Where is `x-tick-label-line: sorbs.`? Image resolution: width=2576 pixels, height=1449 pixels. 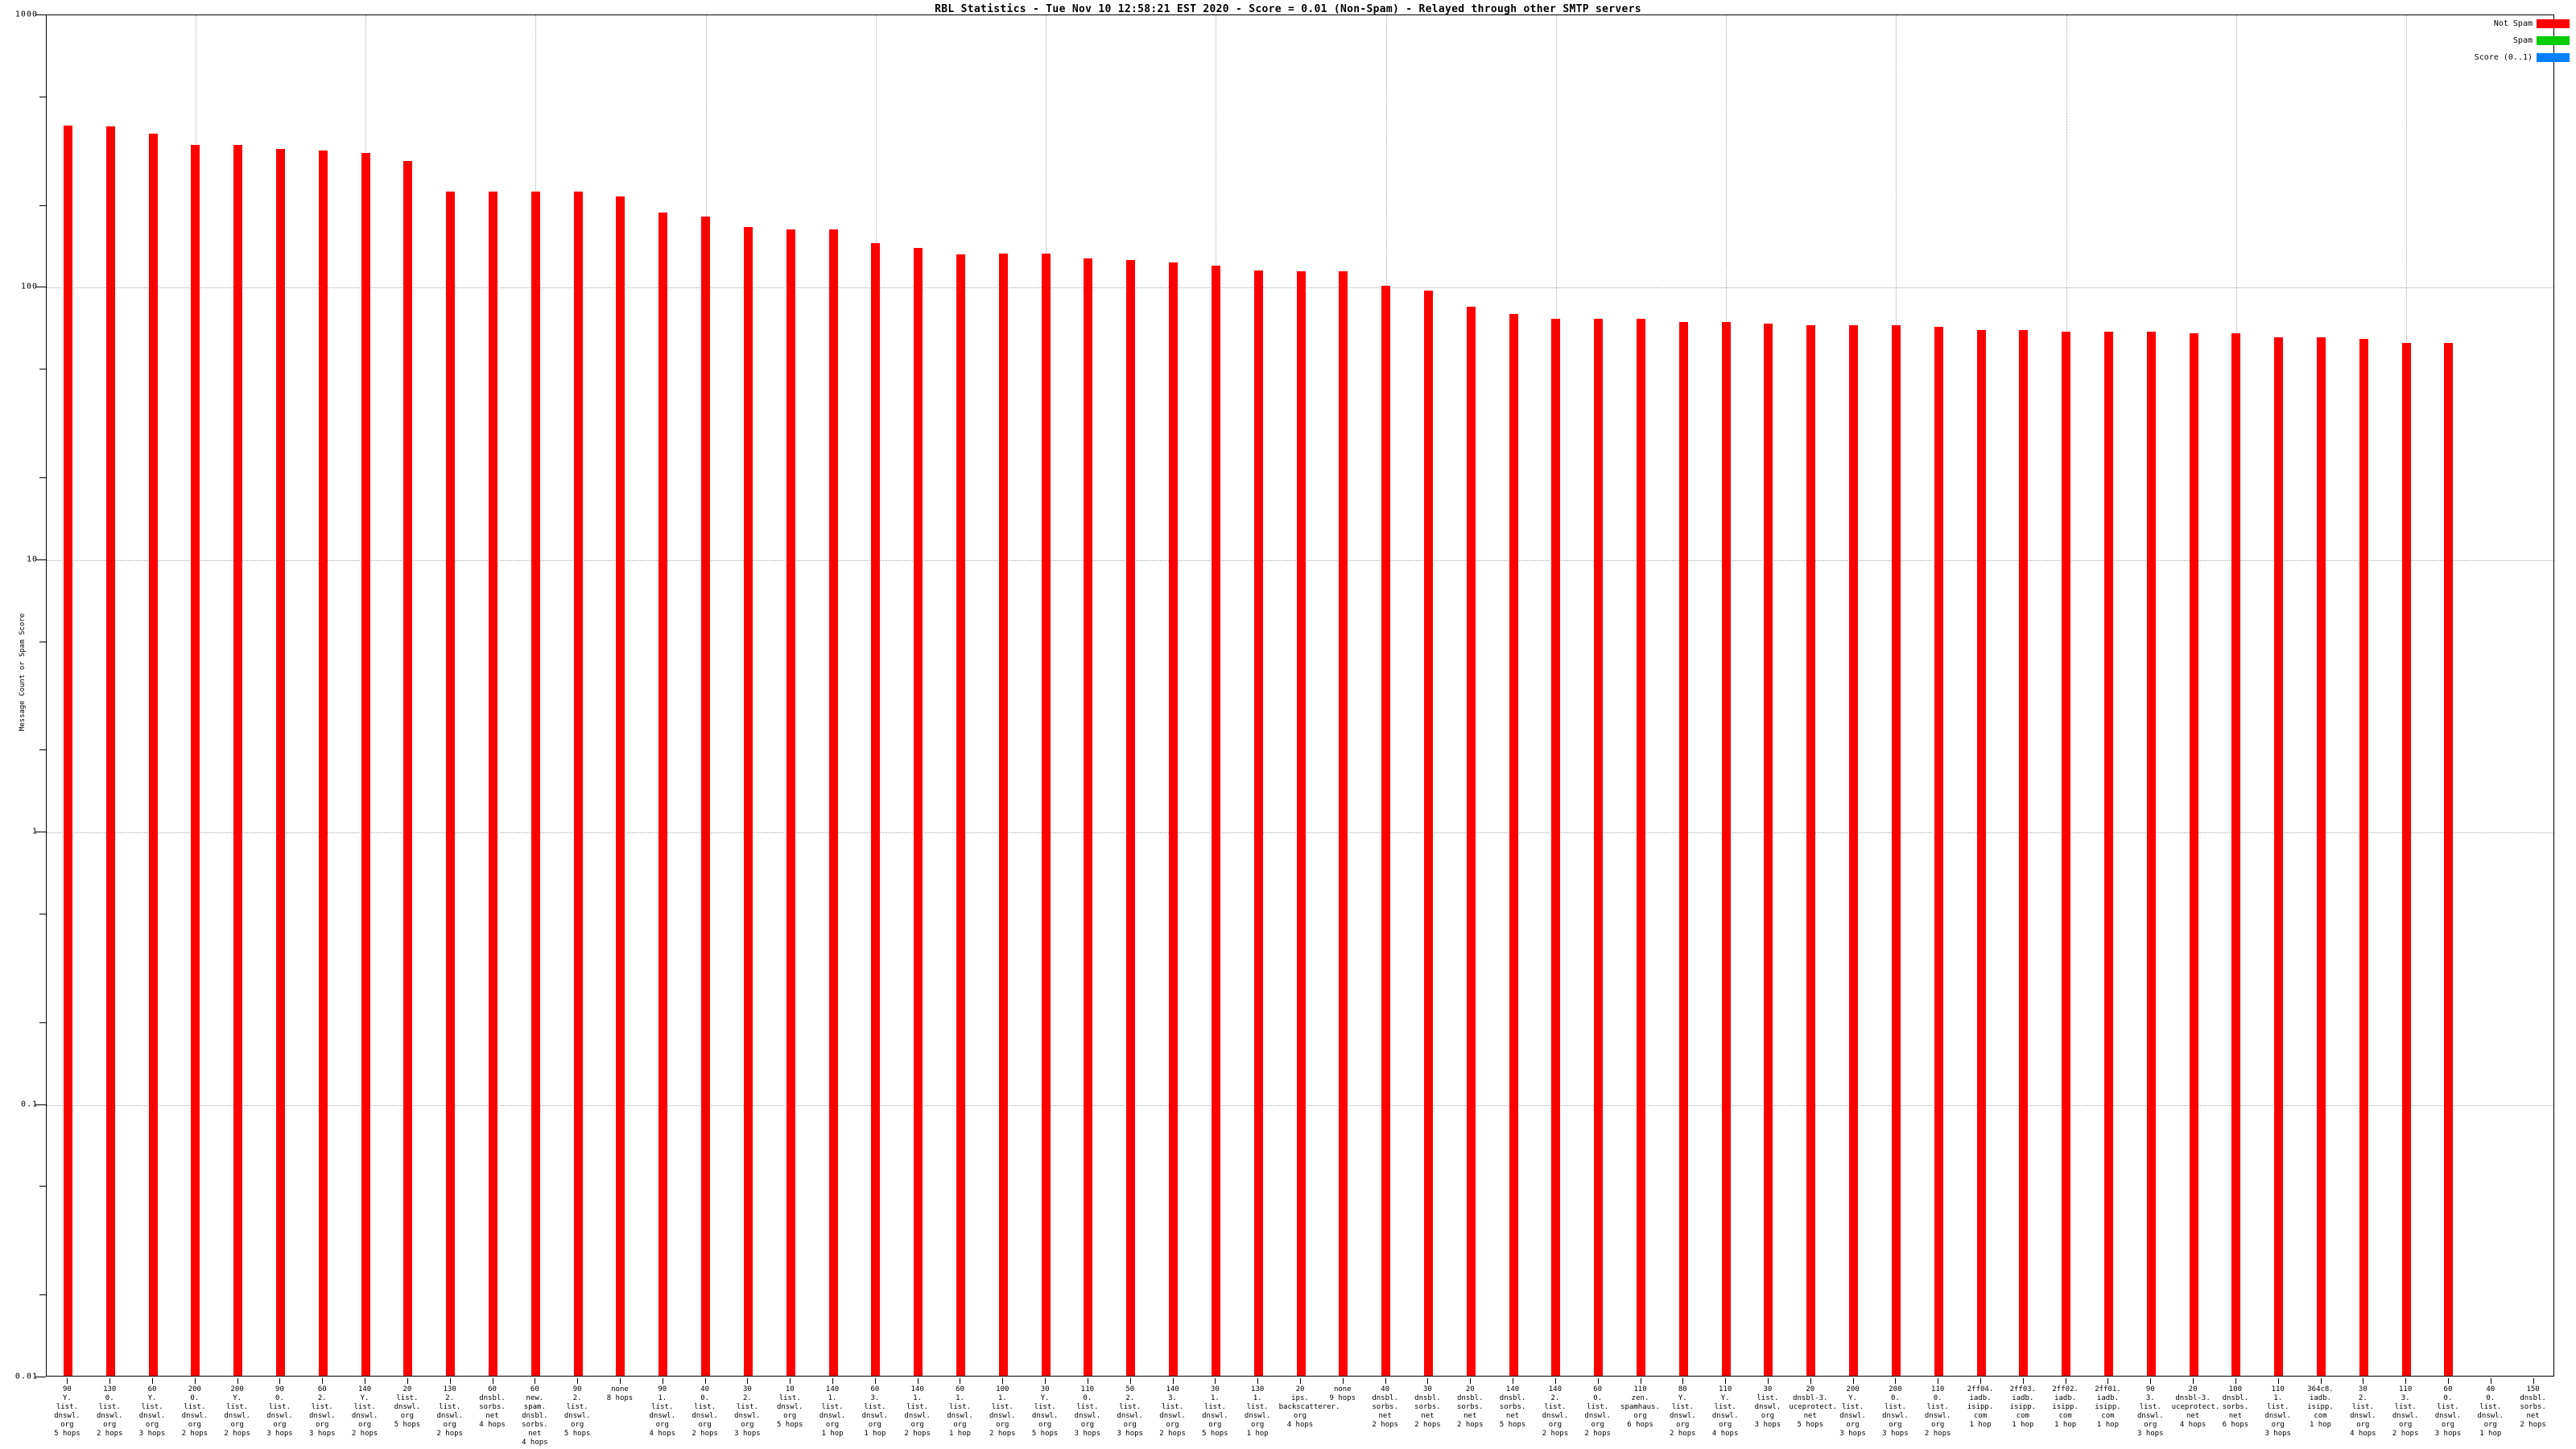 x-tick-label-line: sorbs. is located at coordinates (1470, 1407).